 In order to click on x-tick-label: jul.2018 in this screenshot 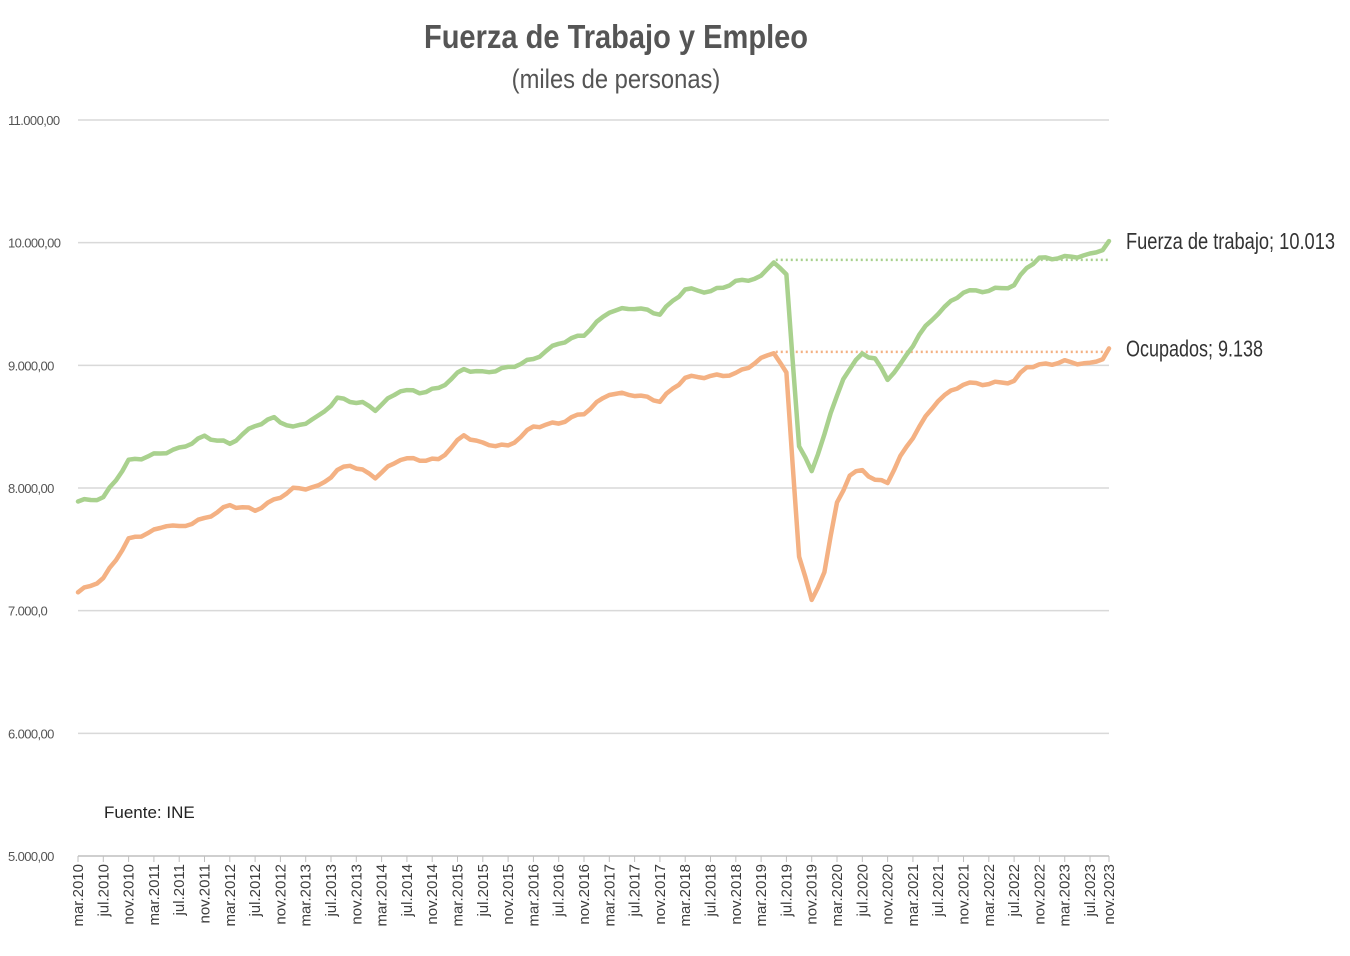, I will do `click(711, 891)`.